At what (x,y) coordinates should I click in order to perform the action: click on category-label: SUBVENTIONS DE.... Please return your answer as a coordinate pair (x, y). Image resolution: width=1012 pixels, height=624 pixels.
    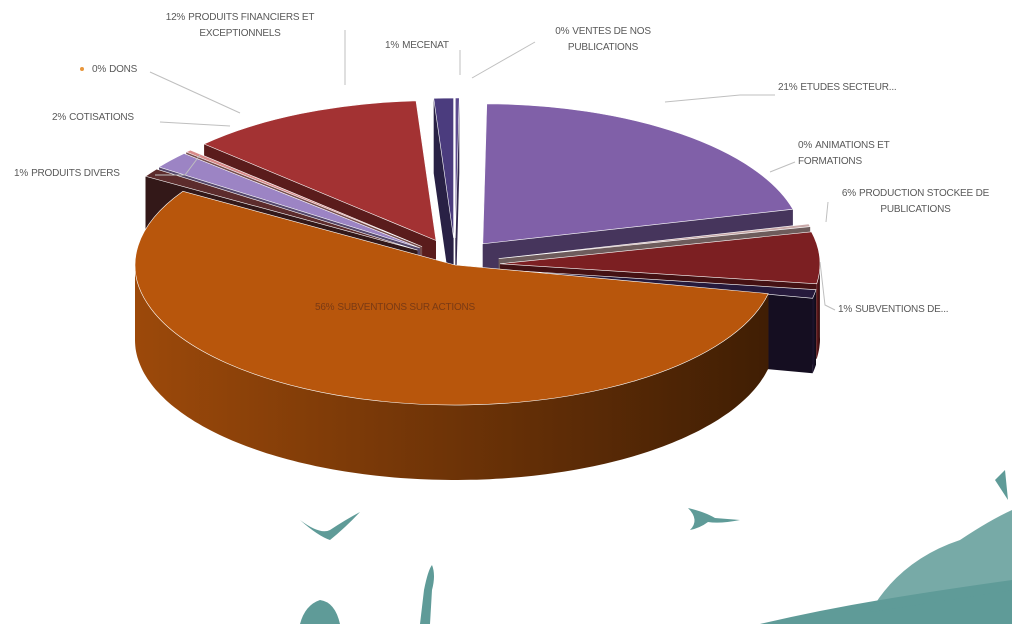
    Looking at the image, I should click on (902, 309).